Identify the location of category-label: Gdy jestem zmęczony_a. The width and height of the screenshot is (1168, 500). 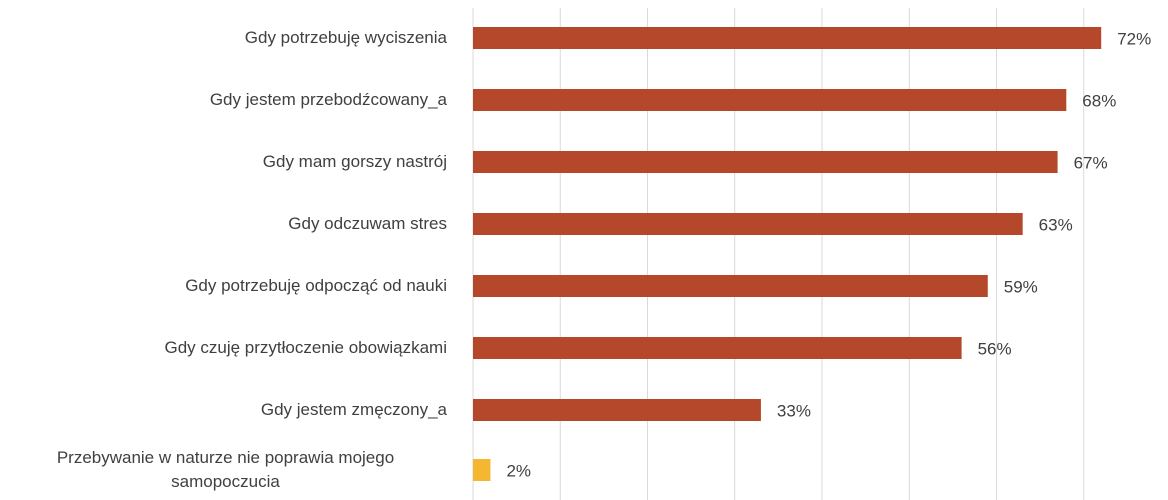
(353, 409).